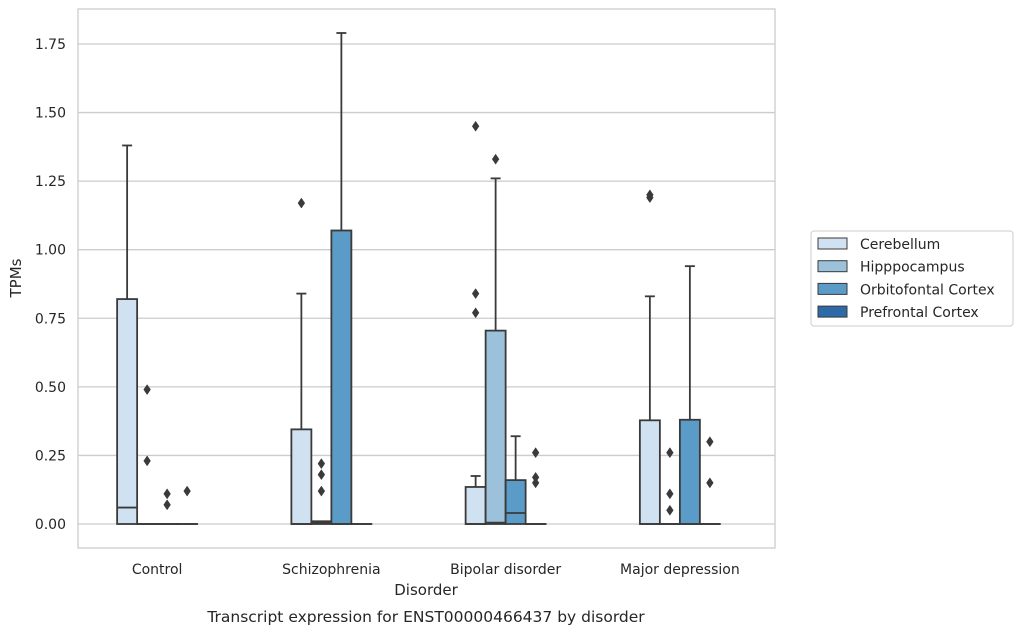  What do you see at coordinates (157, 570) in the screenshot?
I see `x-tick-label: Control` at bounding box center [157, 570].